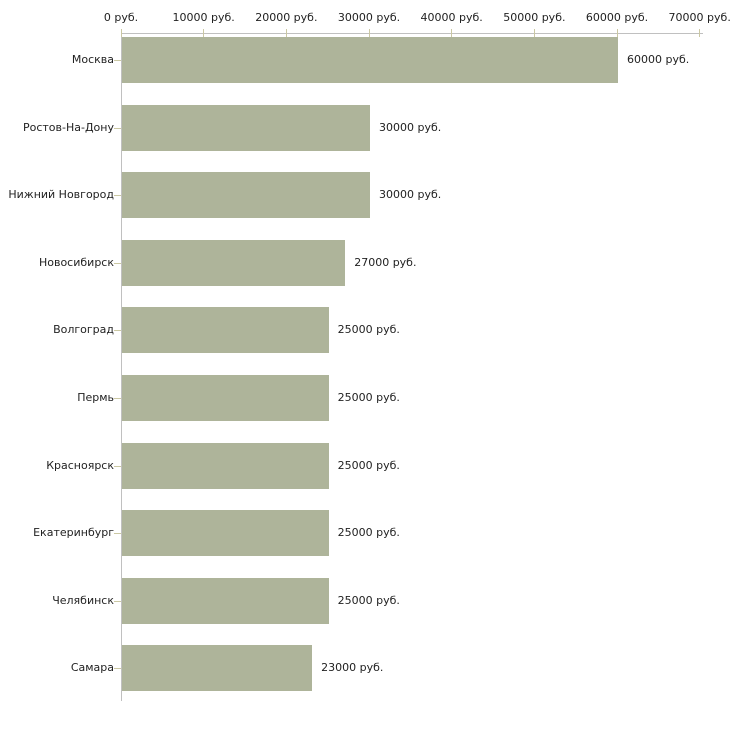 This screenshot has width=730, height=730. Describe the element at coordinates (68, 127) in the screenshot. I see `category-label: Ростов-На-Дону` at that location.